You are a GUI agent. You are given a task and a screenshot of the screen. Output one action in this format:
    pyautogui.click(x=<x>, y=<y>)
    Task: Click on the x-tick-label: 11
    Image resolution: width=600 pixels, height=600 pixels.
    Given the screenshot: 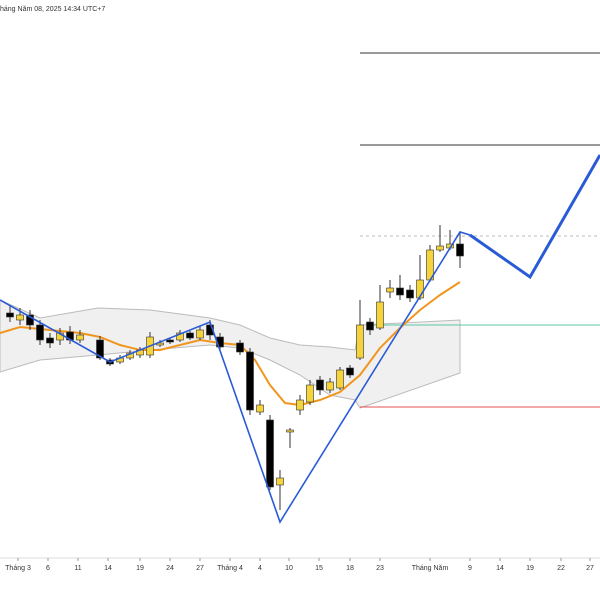 What is the action you would take?
    pyautogui.click(x=77, y=568)
    